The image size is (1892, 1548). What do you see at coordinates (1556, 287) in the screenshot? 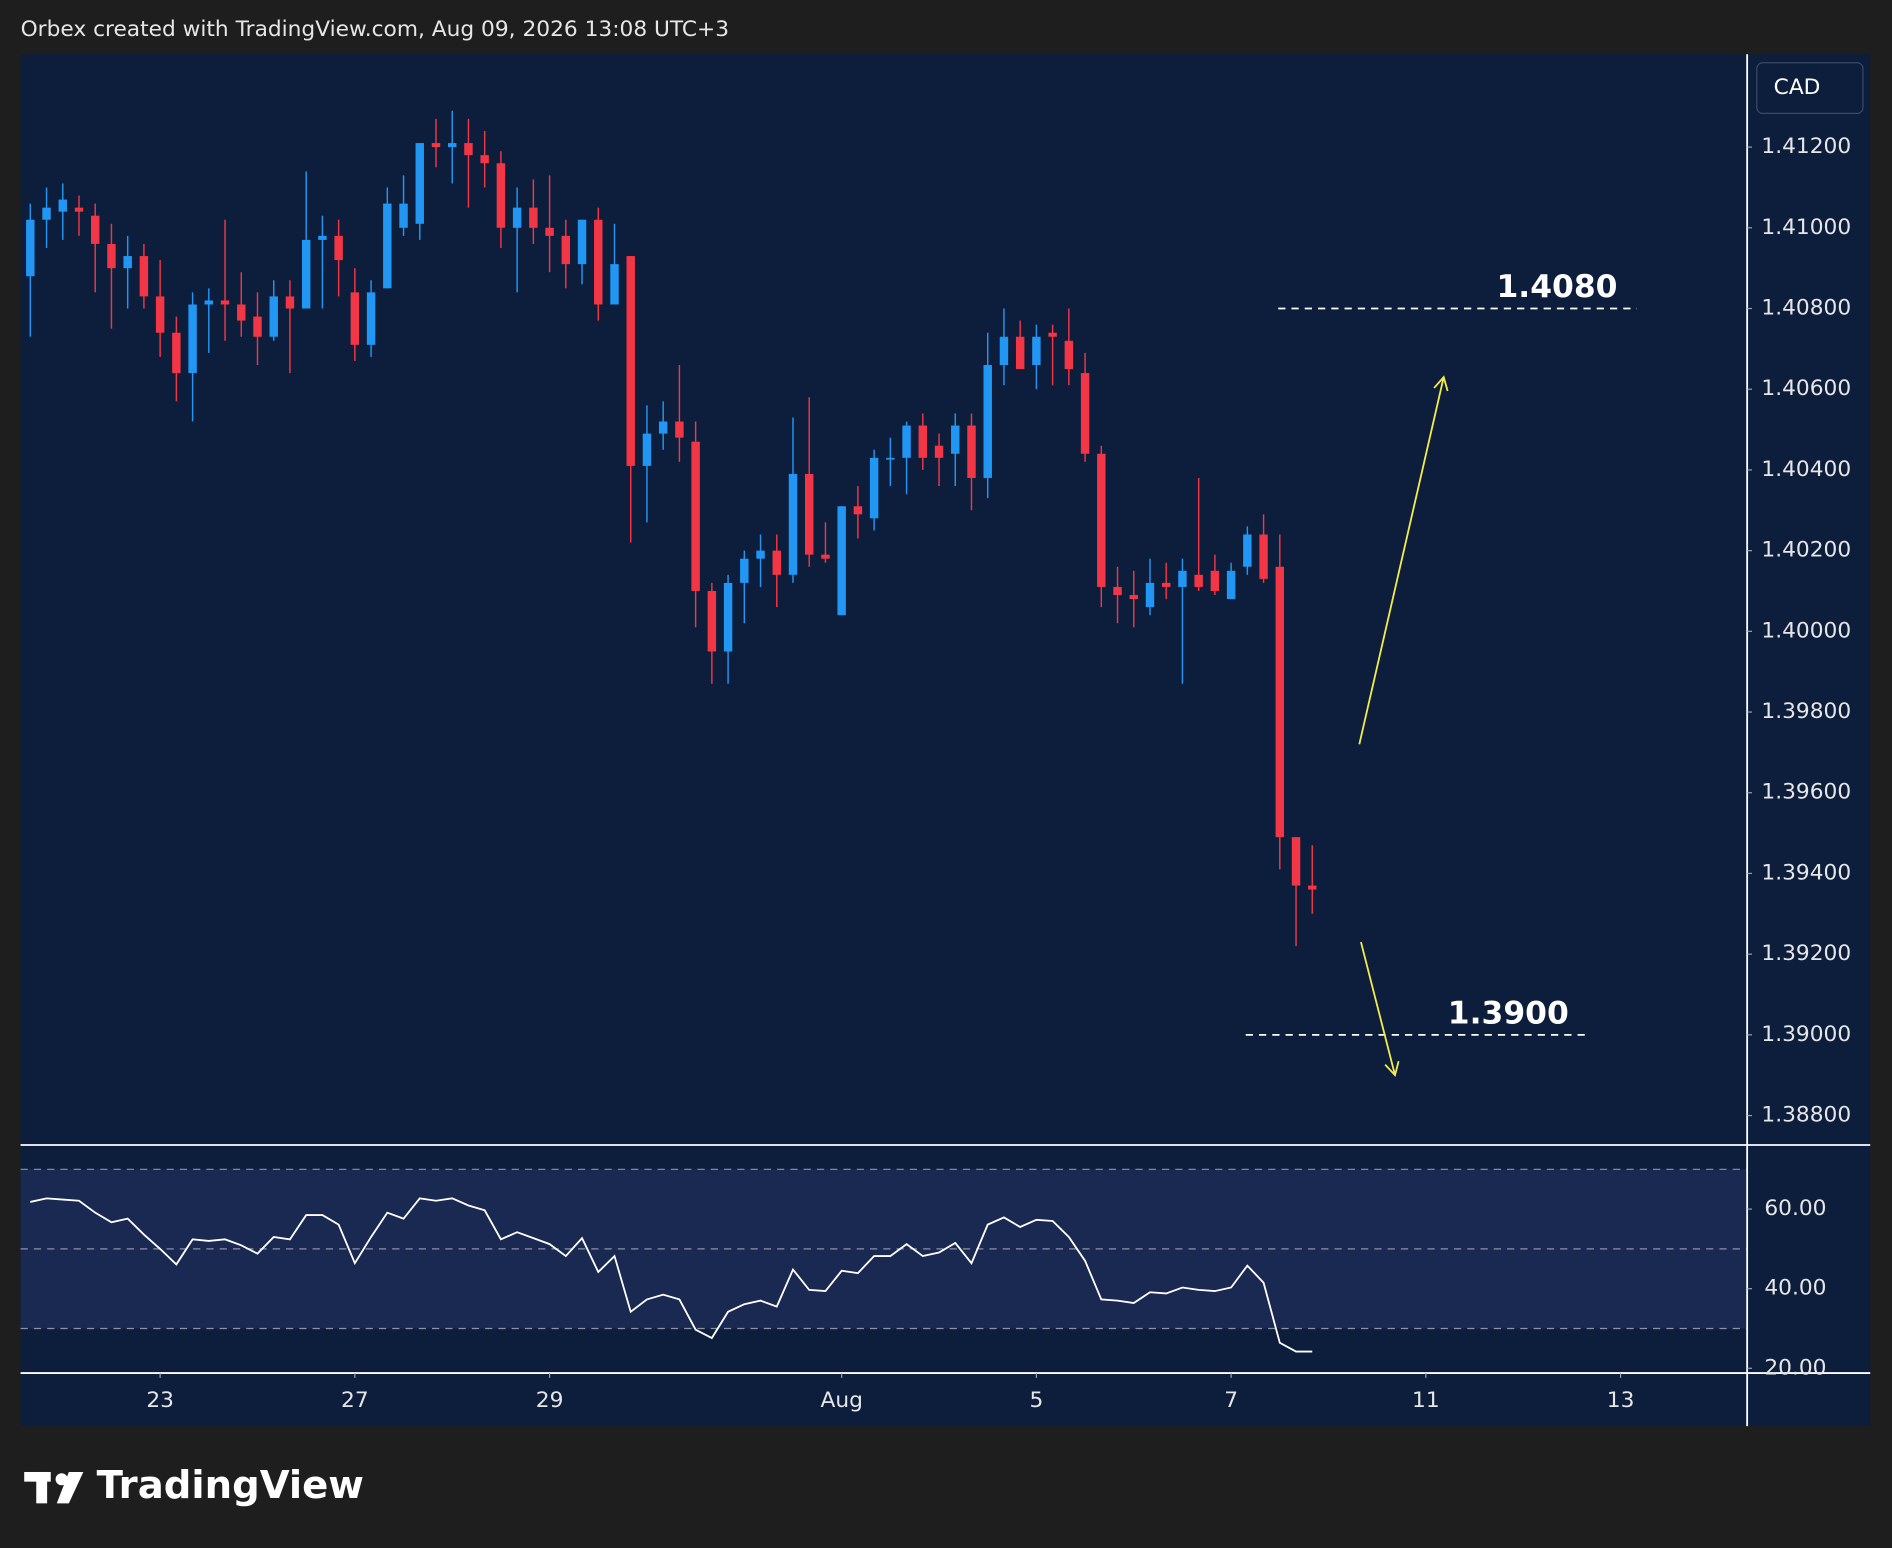
I see `level-label: 1.4080` at bounding box center [1556, 287].